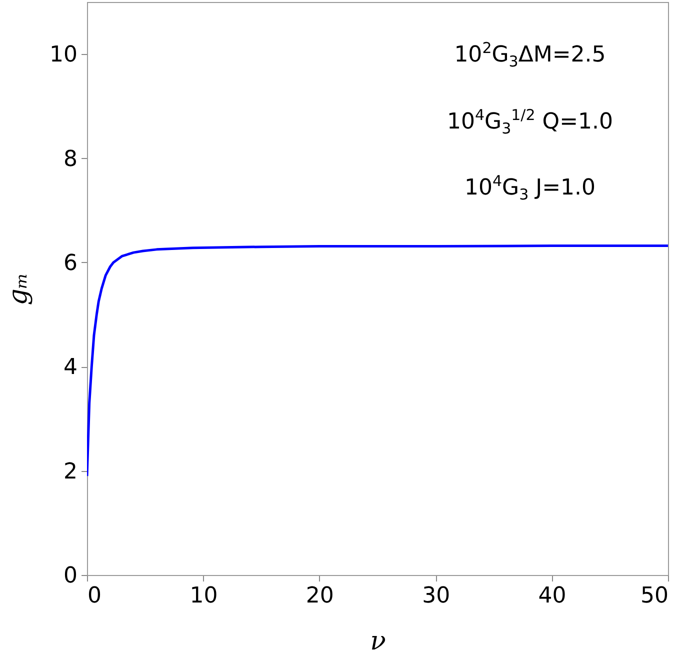  I want to click on x-tick-label: 10, so click(204, 596).